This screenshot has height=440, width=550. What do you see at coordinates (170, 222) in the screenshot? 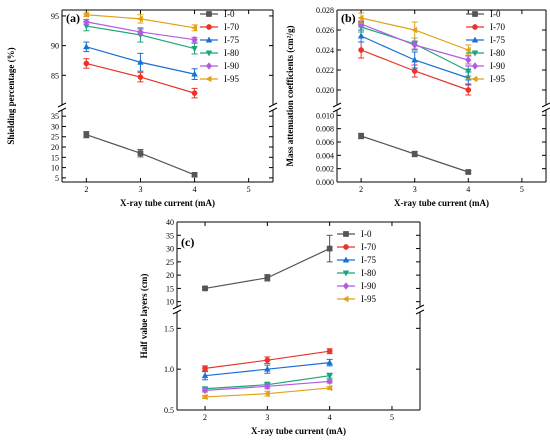
I see `y-tick-label: 40` at bounding box center [170, 222].